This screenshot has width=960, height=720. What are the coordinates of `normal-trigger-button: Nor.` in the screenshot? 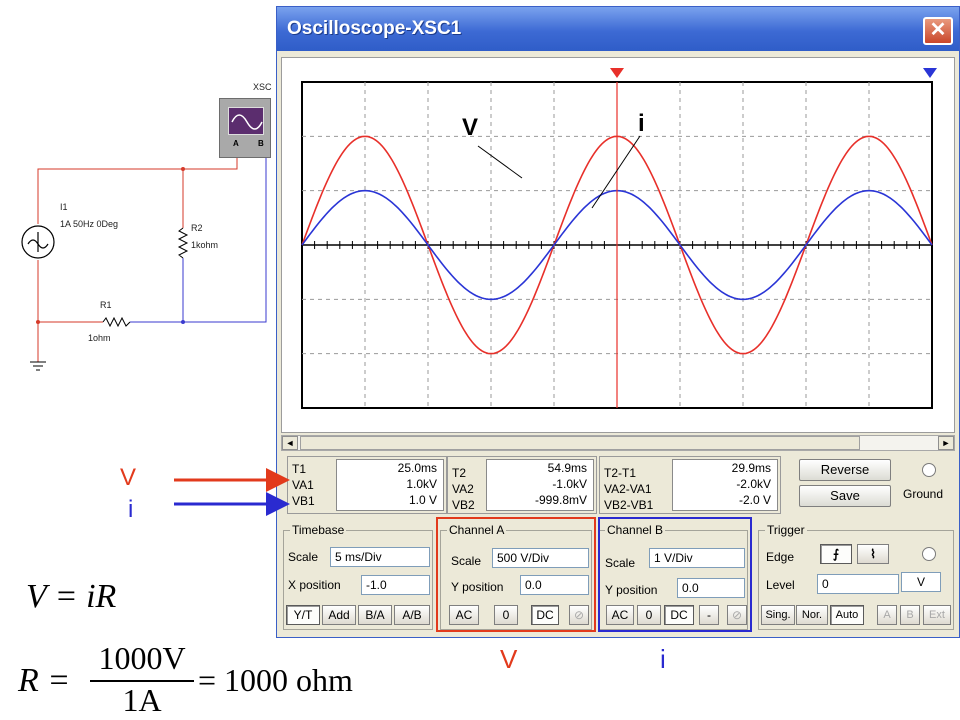 It's located at (812, 615).